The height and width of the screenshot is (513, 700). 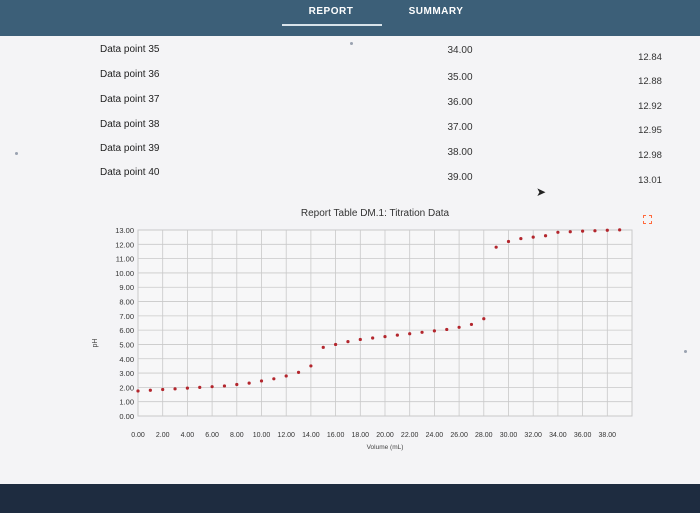 What do you see at coordinates (130, 172) in the screenshot?
I see `row-label: Data point 40` at bounding box center [130, 172].